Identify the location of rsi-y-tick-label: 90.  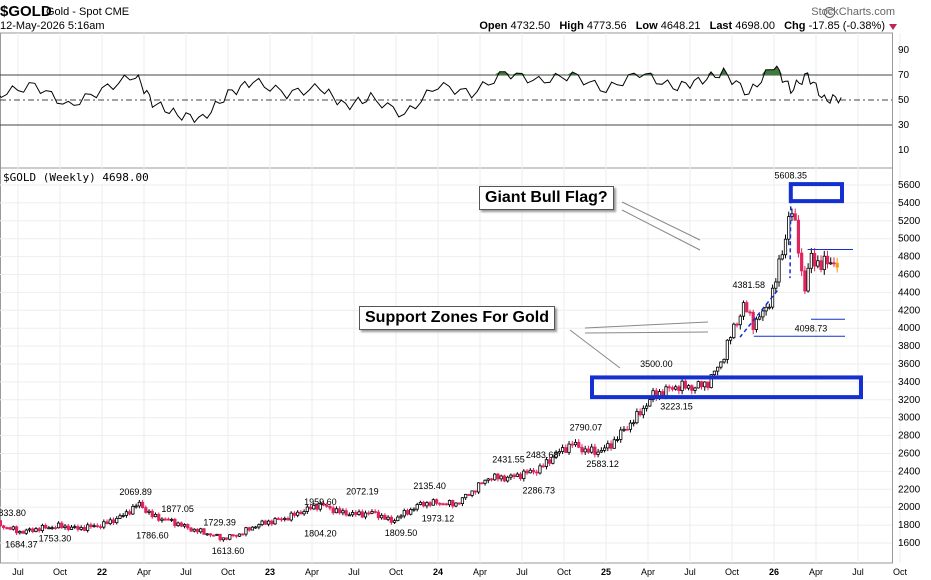
(904, 50).